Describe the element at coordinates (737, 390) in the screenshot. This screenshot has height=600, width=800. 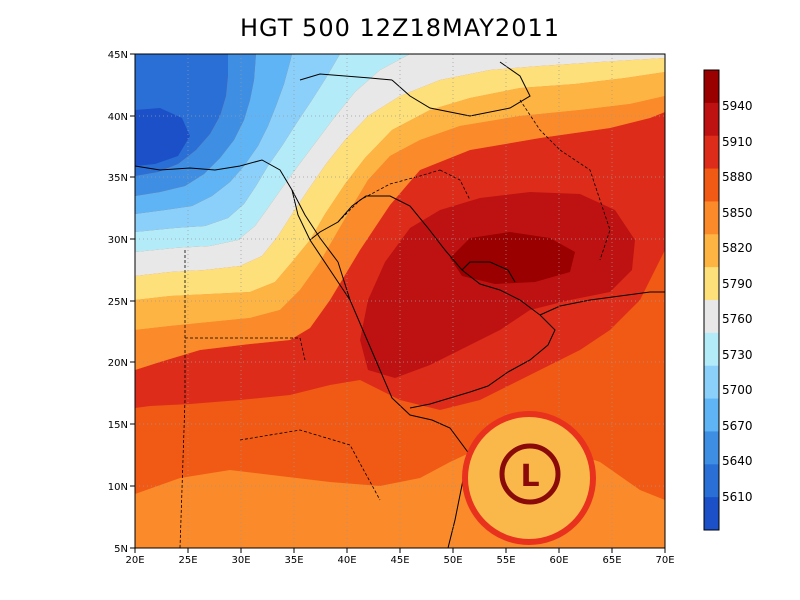
I see `colorbar-label: 5700` at that location.